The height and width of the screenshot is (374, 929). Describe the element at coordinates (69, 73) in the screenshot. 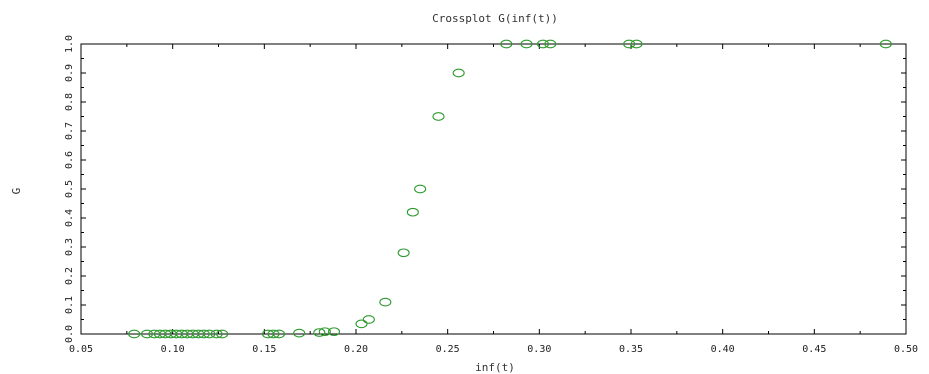

I see `y-tick-label: 0.9` at that location.